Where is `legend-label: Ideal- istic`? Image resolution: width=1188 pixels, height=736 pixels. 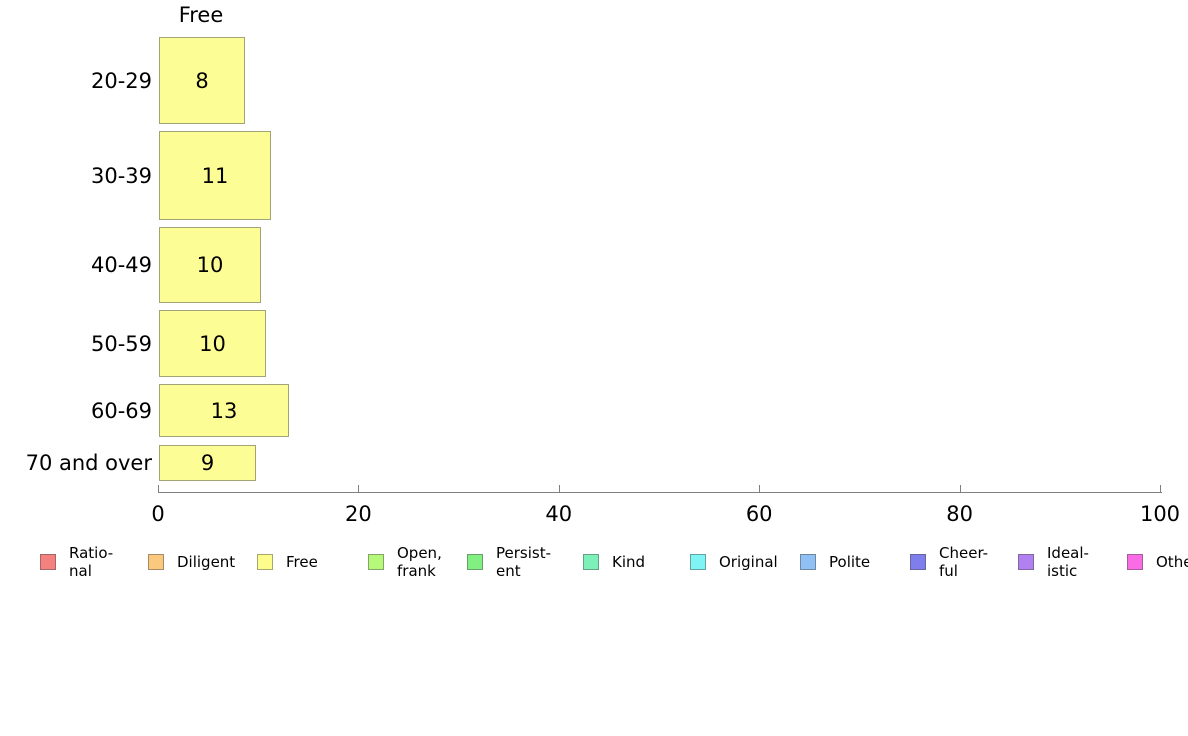 legend-label: Ideal- istic is located at coordinates (1068, 562).